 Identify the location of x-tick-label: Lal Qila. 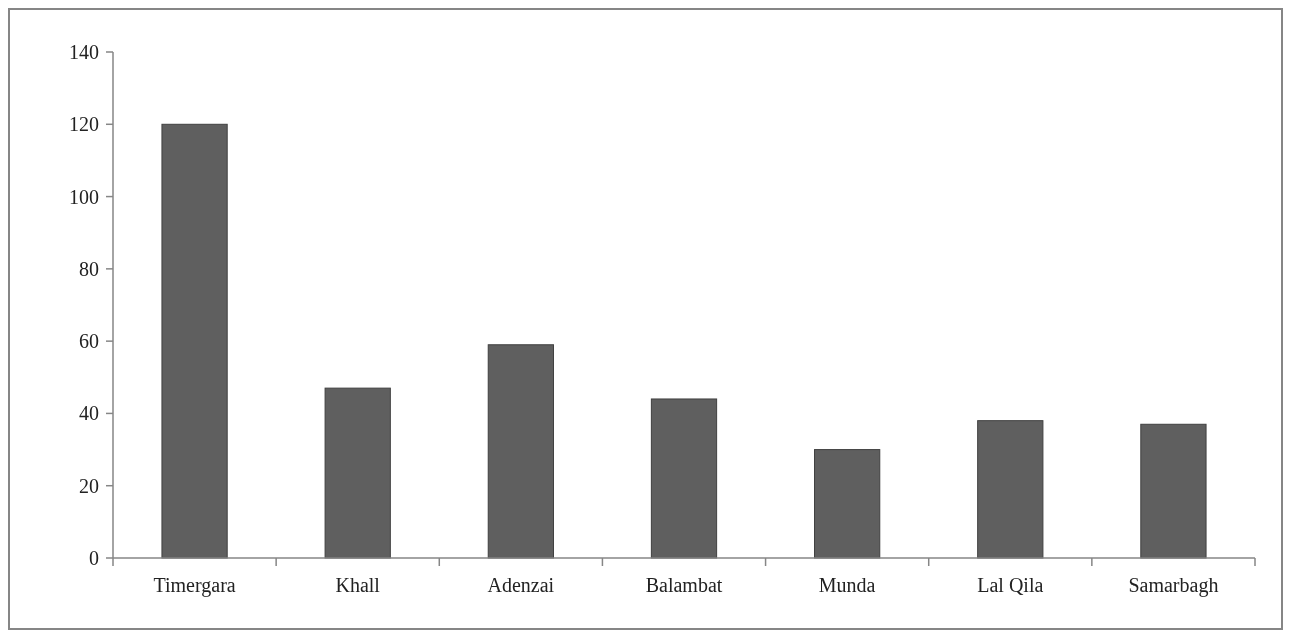
(1010, 585).